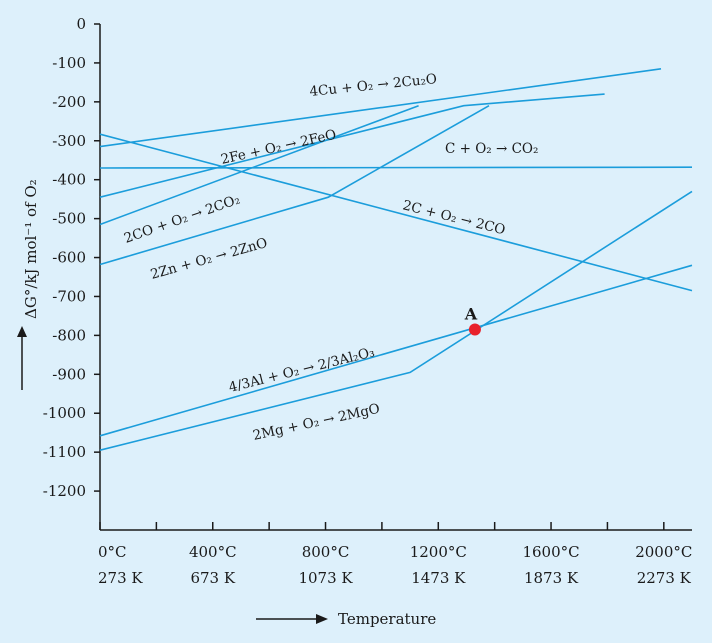  I want to click on y-tick-label: -600, so click(69, 258).